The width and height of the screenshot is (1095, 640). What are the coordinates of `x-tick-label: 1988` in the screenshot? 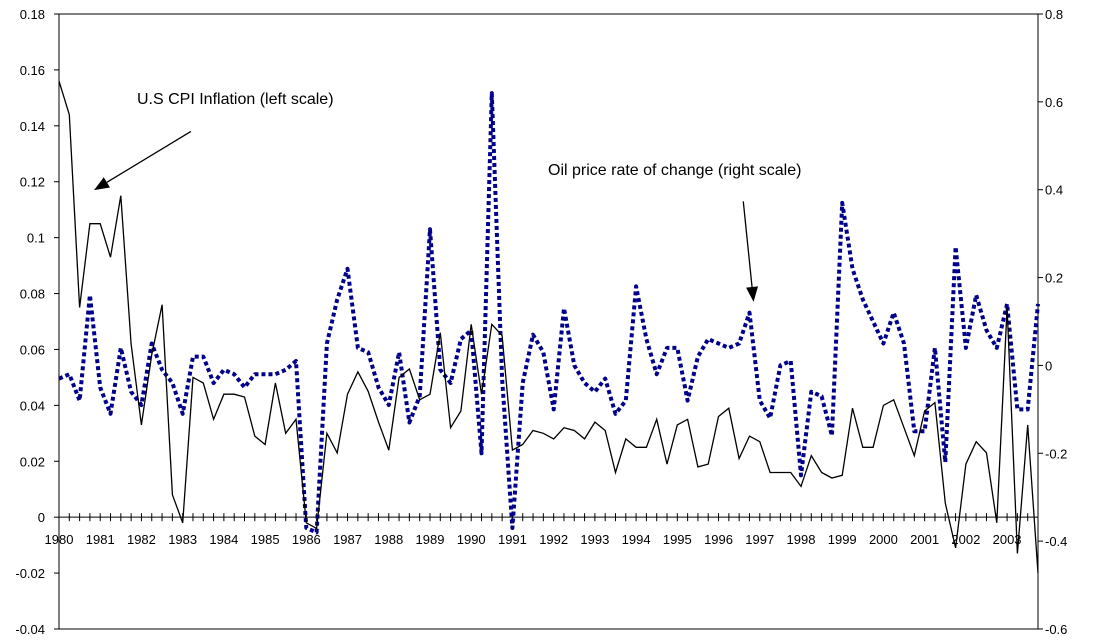 It's located at (388, 539).